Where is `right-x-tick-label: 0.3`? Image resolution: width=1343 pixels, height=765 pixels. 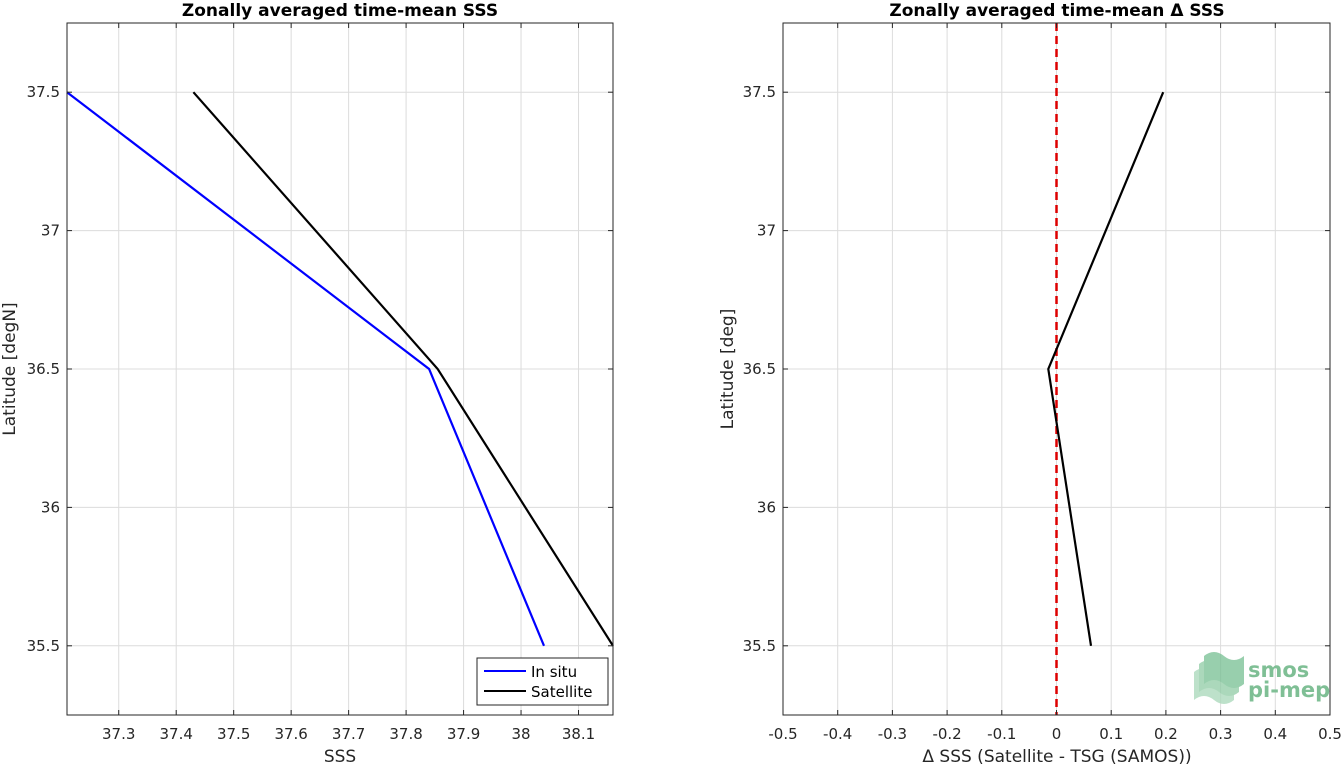 right-x-tick-label: 0.3 is located at coordinates (1221, 734).